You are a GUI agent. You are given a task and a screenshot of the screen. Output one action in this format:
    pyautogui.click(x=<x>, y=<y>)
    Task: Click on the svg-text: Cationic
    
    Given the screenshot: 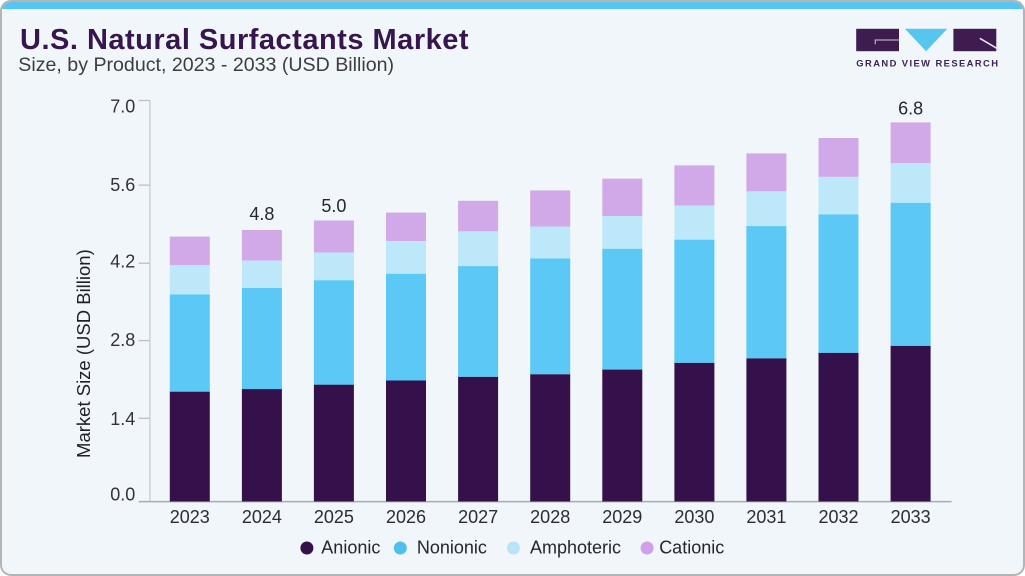 What is the action you would take?
    pyautogui.click(x=691, y=548)
    